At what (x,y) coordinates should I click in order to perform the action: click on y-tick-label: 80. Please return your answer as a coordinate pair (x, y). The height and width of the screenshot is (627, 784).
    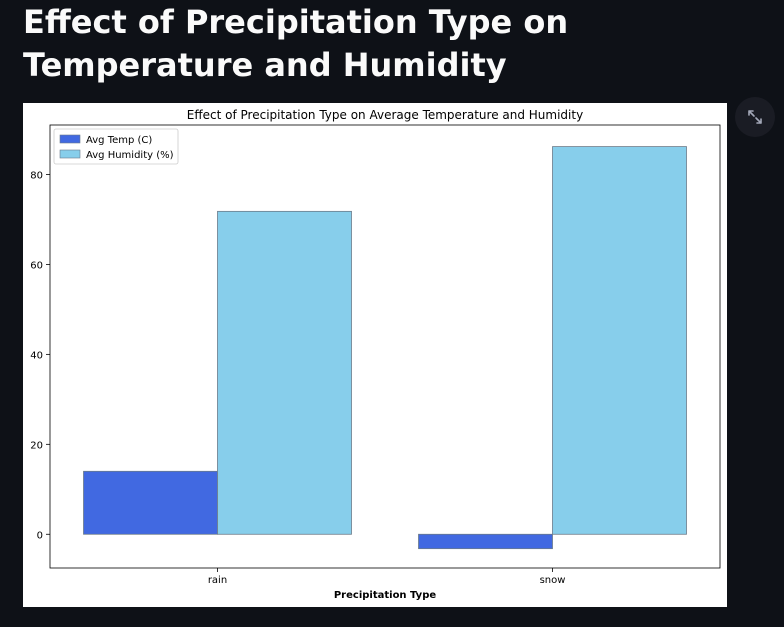
    Looking at the image, I should click on (36, 175).